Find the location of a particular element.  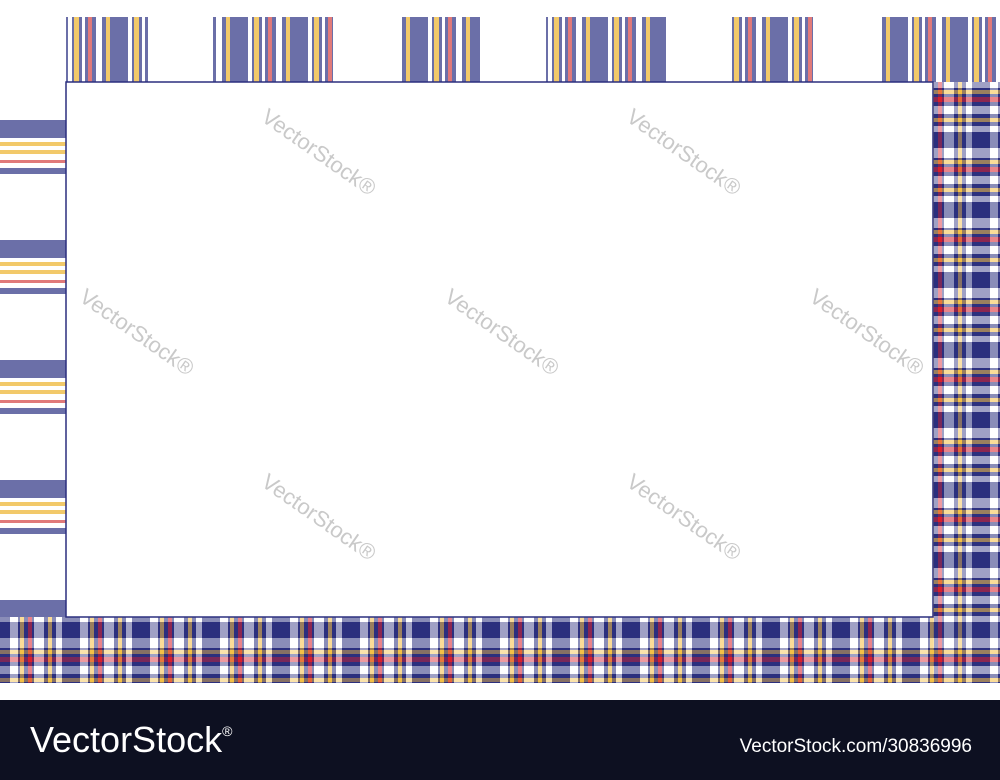

right-border is located at coordinates (966, 382).